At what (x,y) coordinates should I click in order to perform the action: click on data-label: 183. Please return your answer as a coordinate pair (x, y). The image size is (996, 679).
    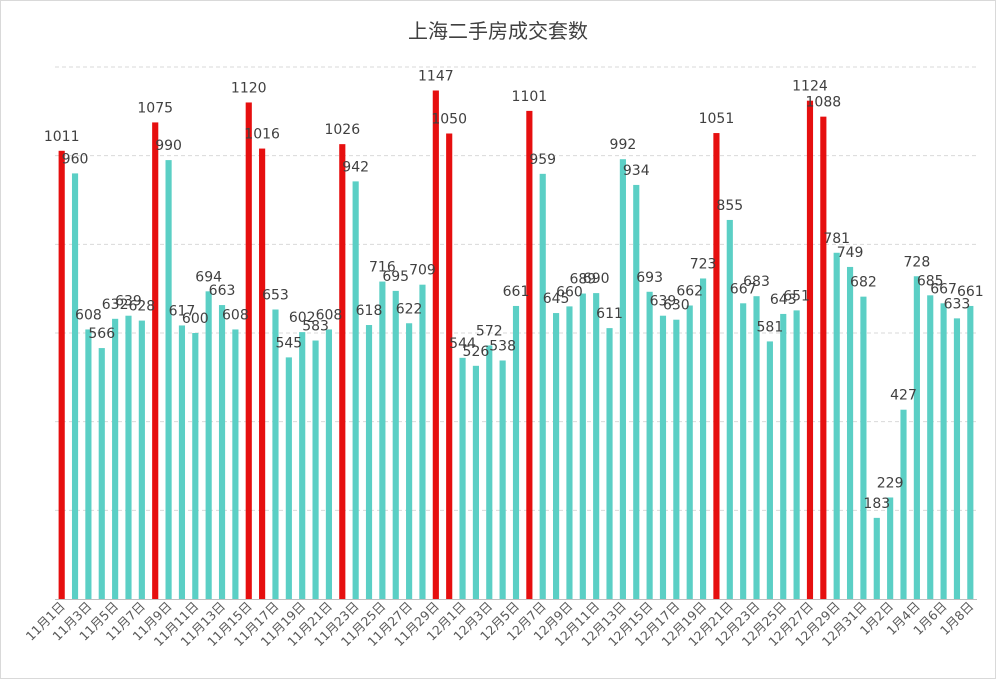
    Looking at the image, I should click on (876, 504).